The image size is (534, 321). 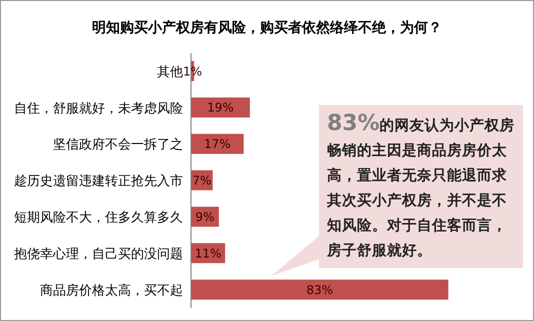 I want to click on y-tick-label: 抱侥幸心理，自己买的没问题, so click(x=98, y=254).